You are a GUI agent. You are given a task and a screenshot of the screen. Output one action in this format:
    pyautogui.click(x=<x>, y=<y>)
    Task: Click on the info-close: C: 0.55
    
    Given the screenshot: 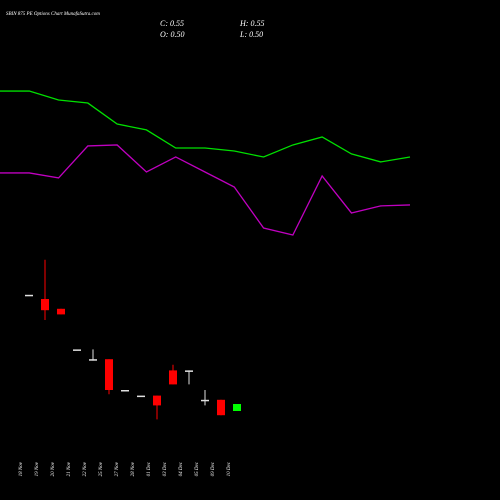 What is the action you would take?
    pyautogui.click(x=172, y=23)
    